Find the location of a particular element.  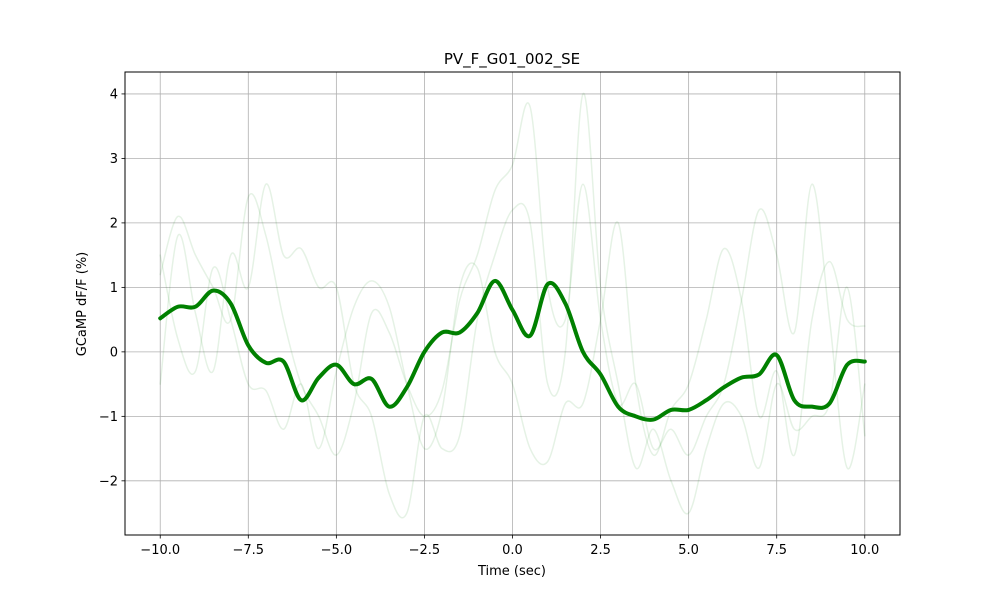

x-tick-label: 5.0 is located at coordinates (688, 550).